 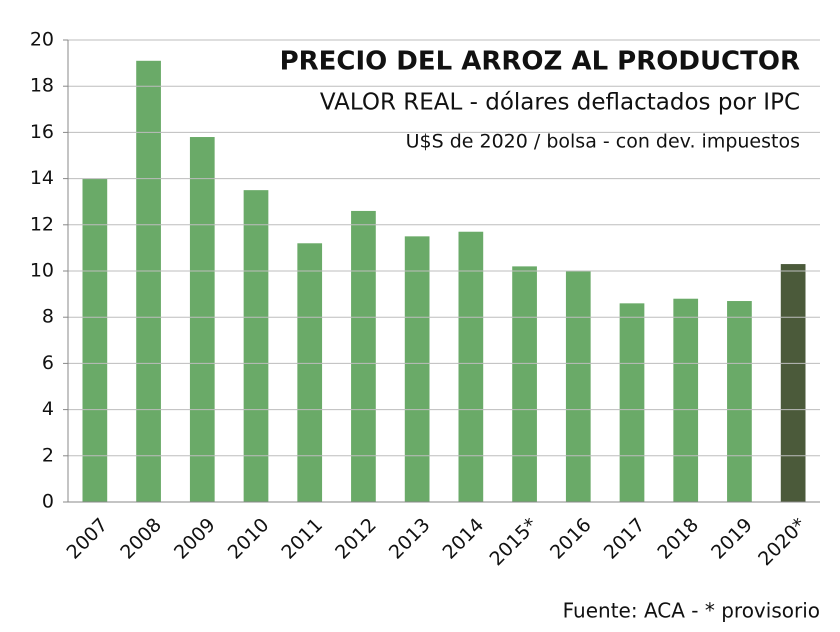 What do you see at coordinates (42, 271) in the screenshot?
I see `y-tick-label: 10` at bounding box center [42, 271].